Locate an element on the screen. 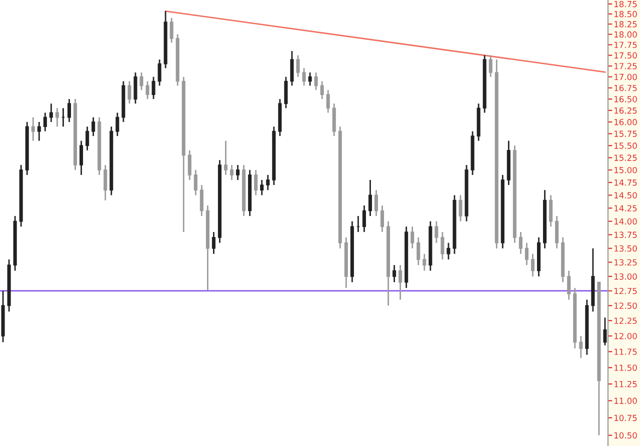 Image resolution: width=640 pixels, height=446 pixels. y-tick-label: 15.75 is located at coordinates (625, 133).